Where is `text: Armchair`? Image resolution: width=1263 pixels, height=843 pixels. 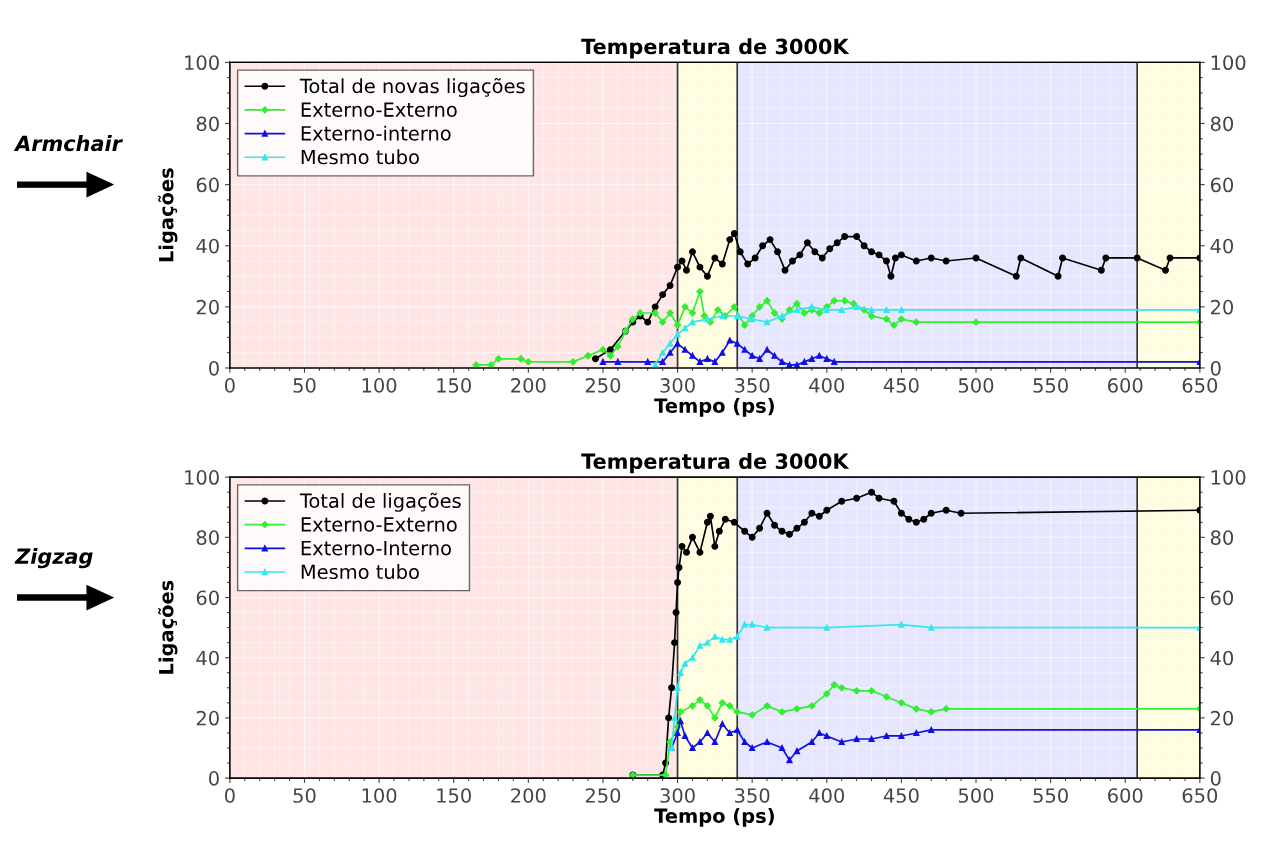
text: Armchair is located at coordinates (68, 143).